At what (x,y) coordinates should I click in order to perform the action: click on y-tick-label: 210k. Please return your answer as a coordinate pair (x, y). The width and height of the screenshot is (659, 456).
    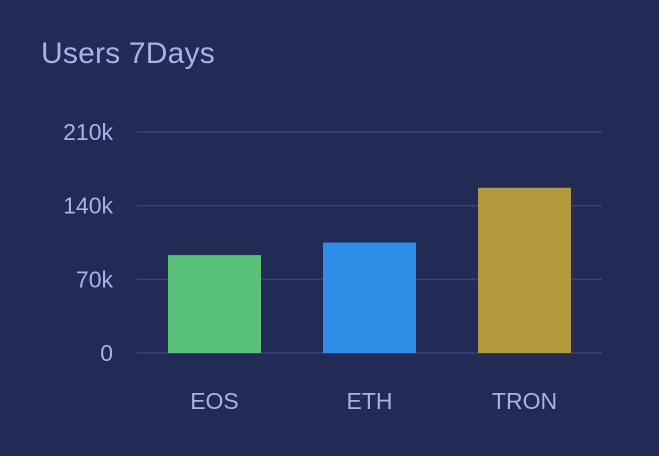
    Looking at the image, I should click on (88, 132).